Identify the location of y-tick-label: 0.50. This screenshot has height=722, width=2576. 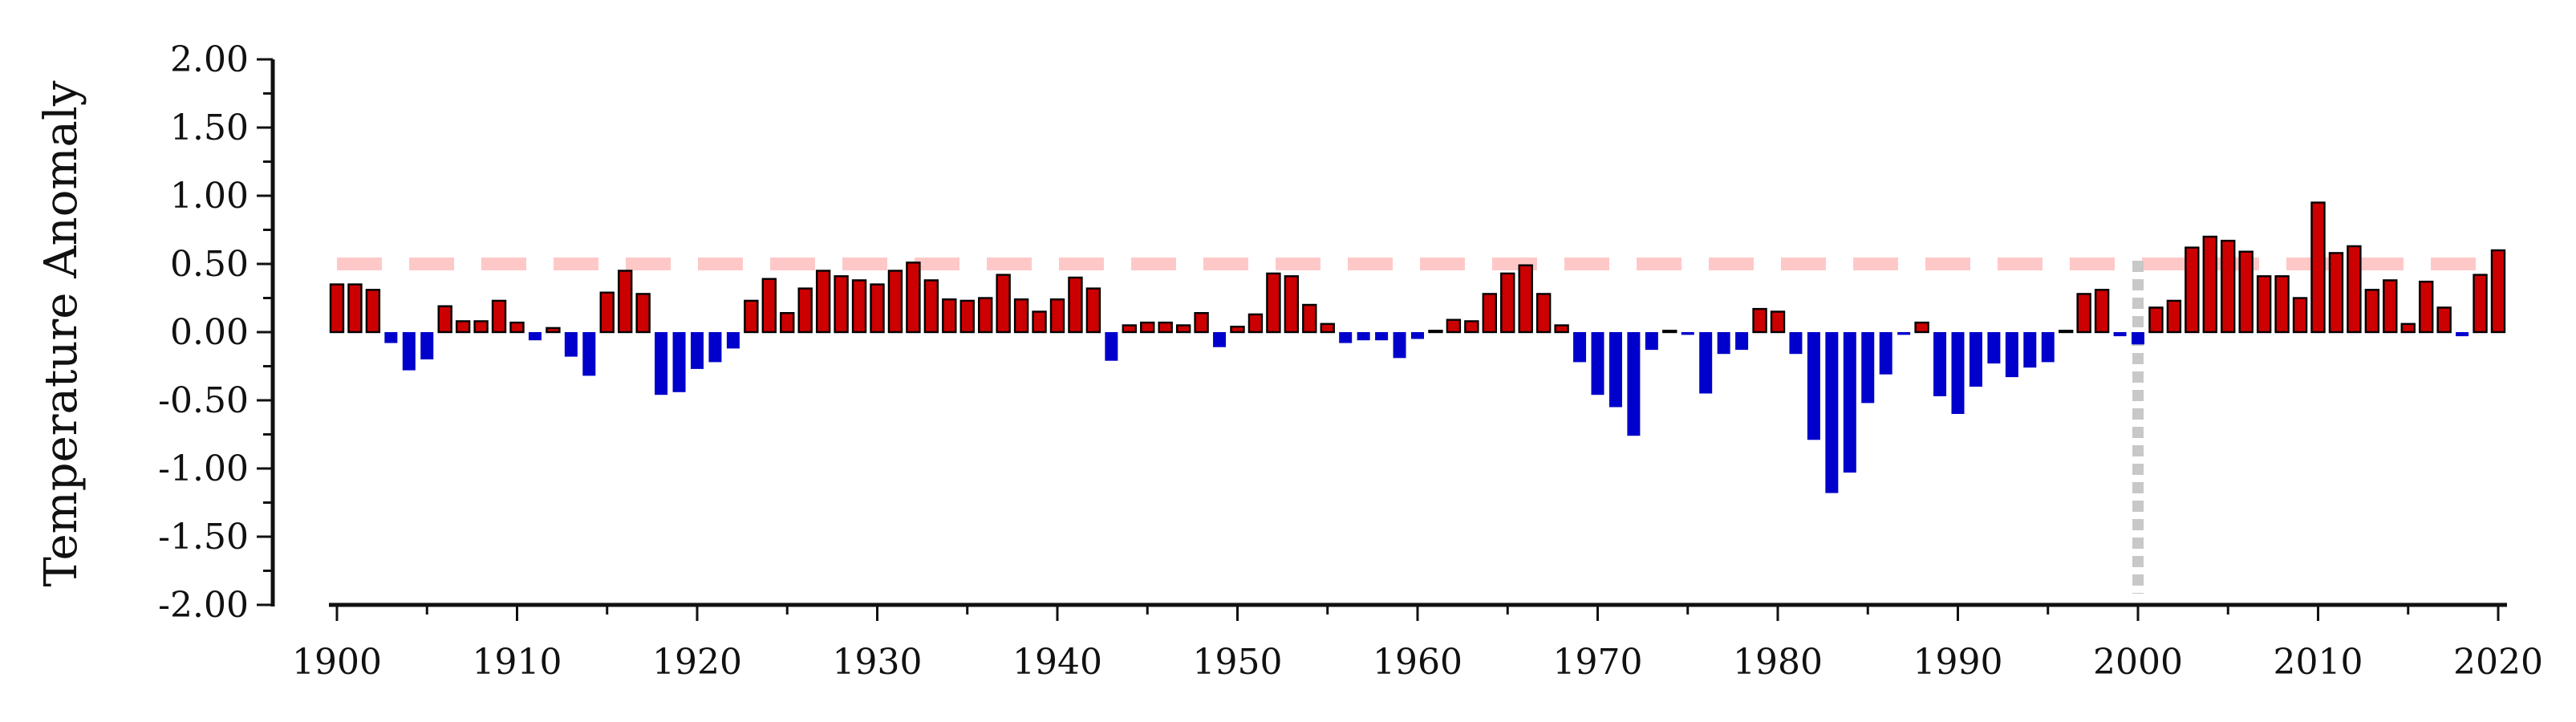
(209, 264).